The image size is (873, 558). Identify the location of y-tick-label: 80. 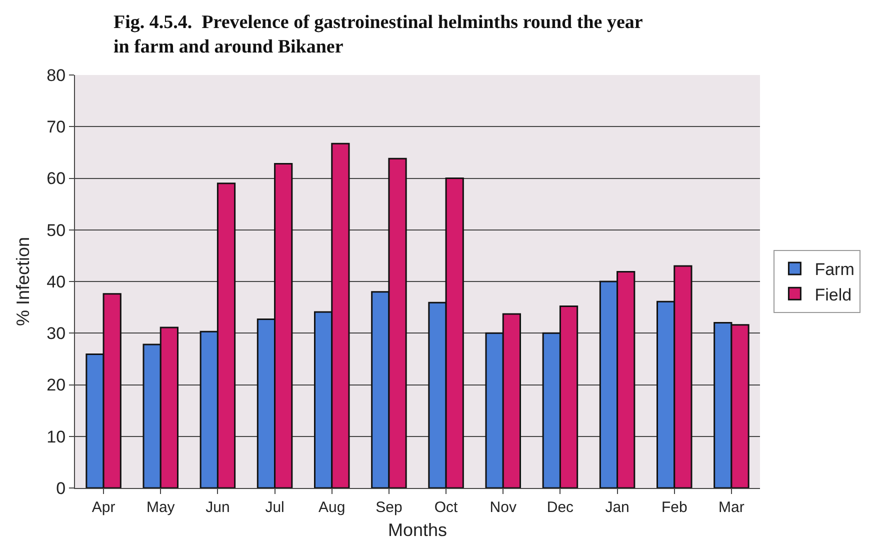
(56, 75).